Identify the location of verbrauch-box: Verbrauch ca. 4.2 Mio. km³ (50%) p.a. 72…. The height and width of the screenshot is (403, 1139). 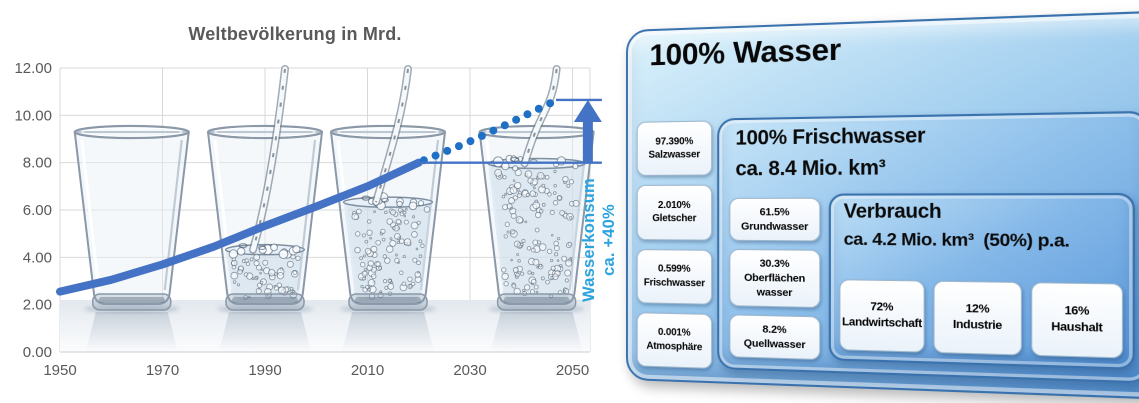
(981, 281).